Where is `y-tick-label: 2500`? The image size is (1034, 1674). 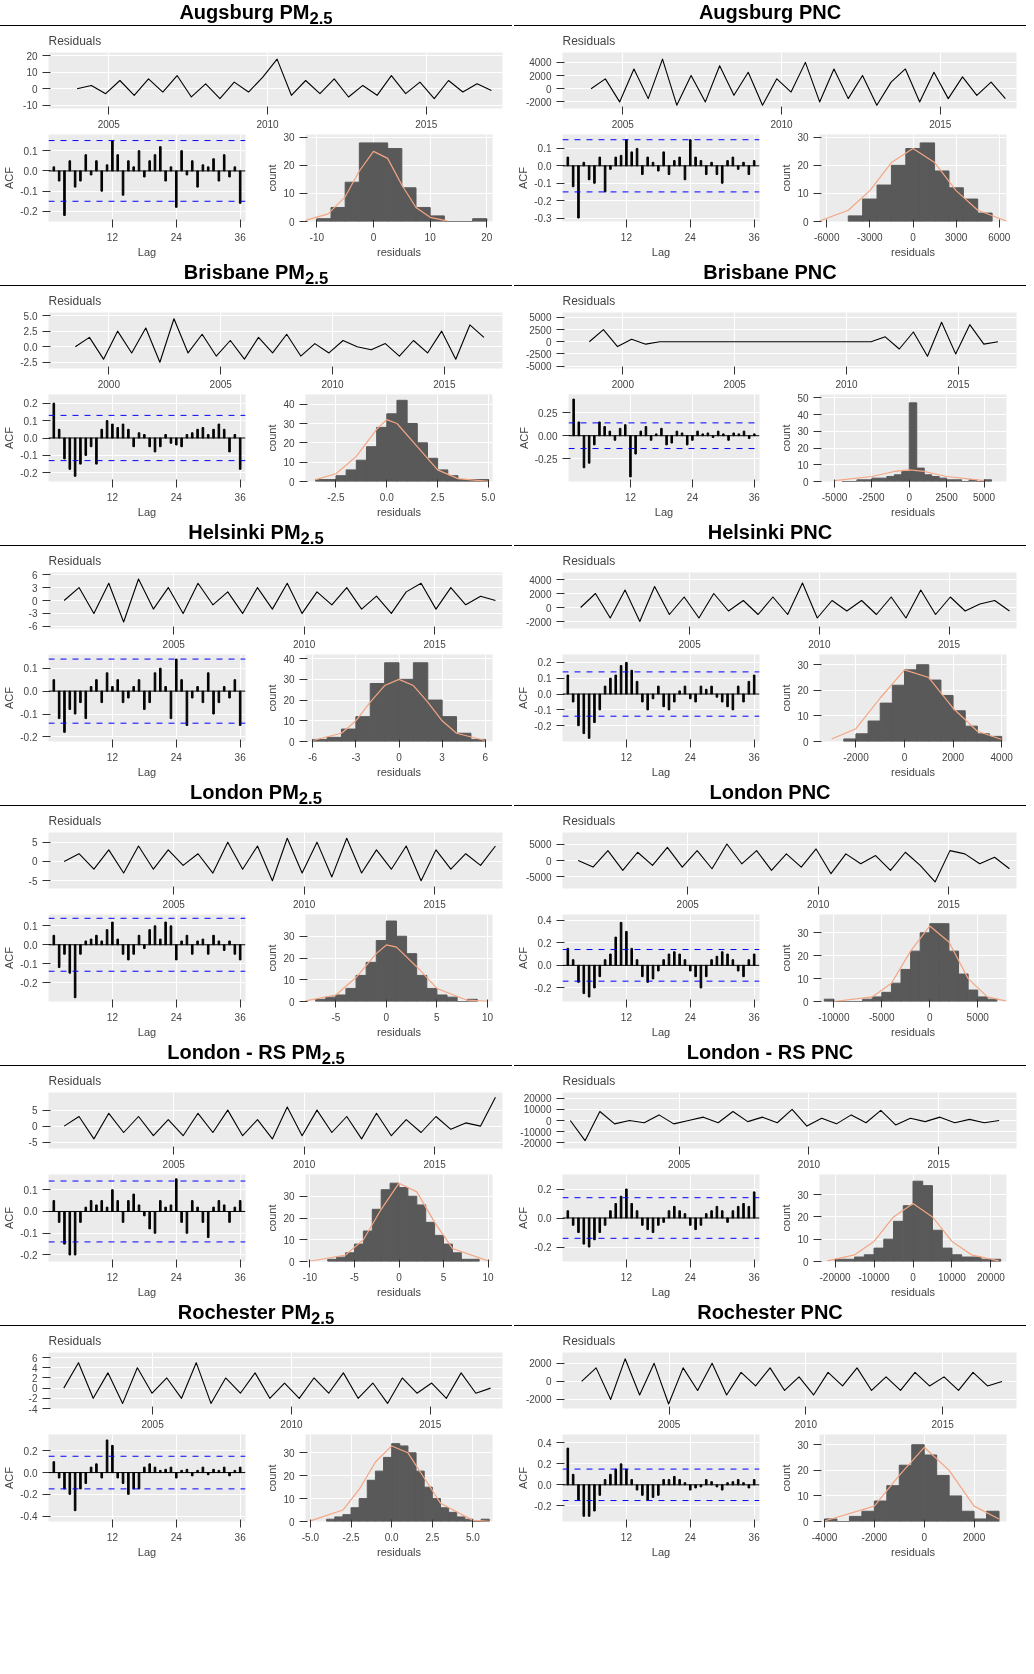 y-tick-label: 2500 is located at coordinates (540, 330).